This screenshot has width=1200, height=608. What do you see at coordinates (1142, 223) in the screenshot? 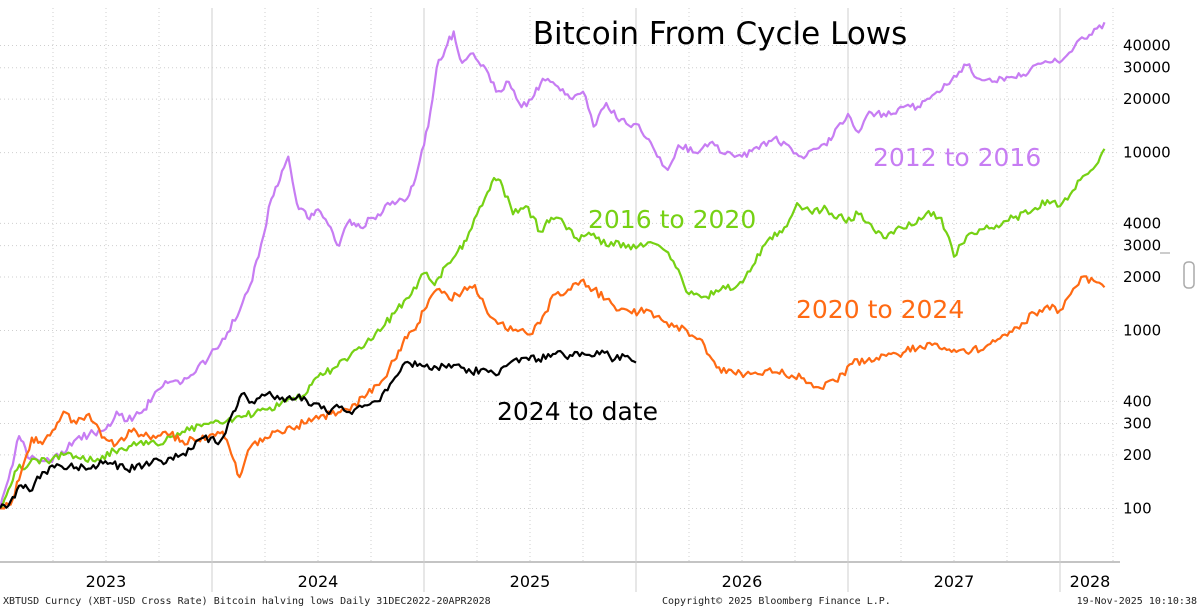
I see `y-tick-label: 4000` at bounding box center [1142, 223].